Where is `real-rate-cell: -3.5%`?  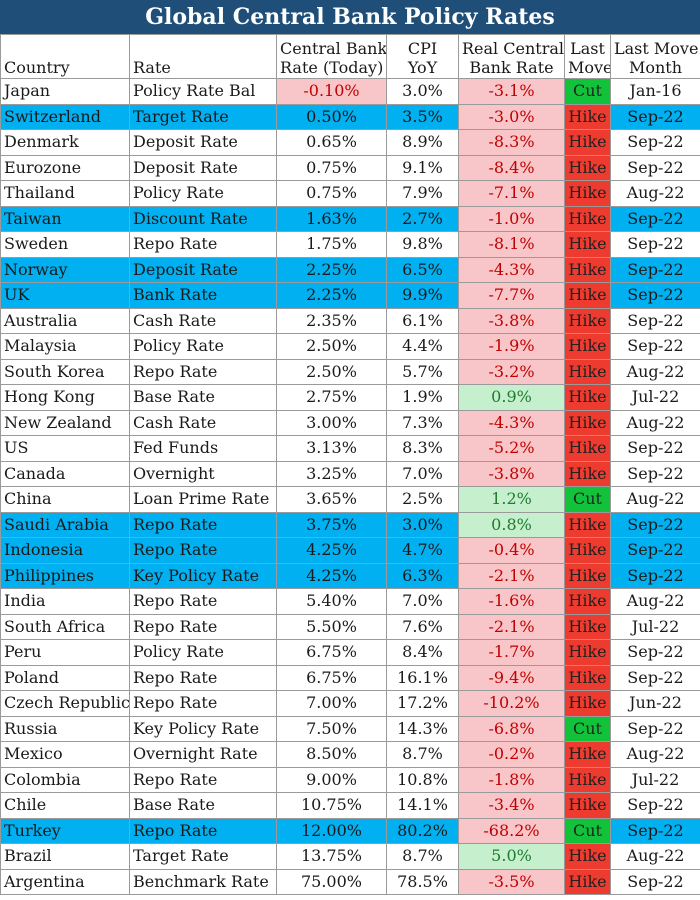
real-rate-cell: -3.5% is located at coordinates (511, 881).